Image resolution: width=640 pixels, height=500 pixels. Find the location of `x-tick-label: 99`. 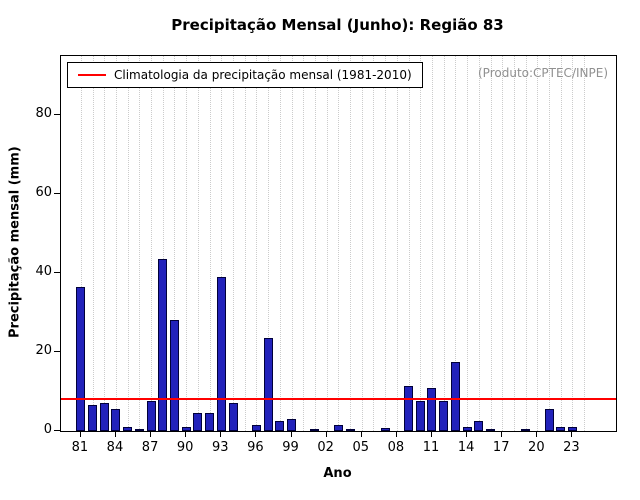

x-tick-label: 99 is located at coordinates (290, 447).